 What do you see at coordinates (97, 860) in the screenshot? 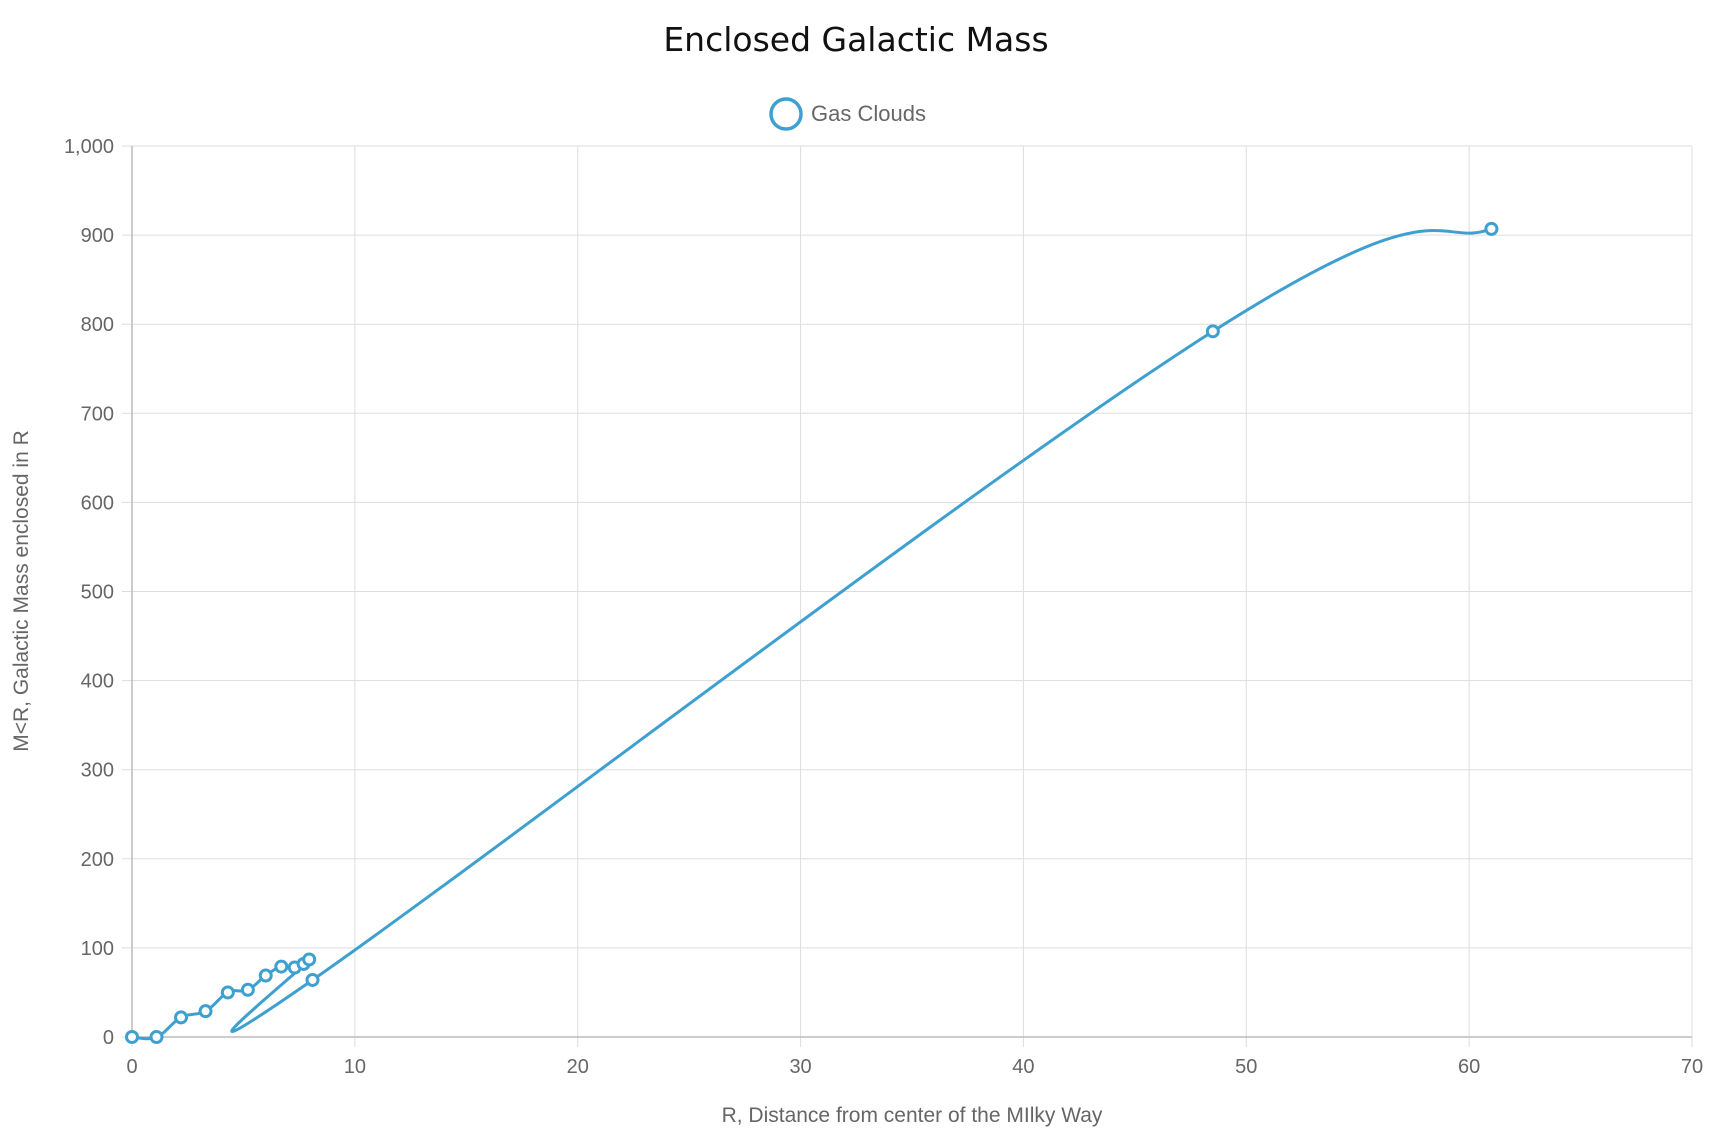
I see `y-tick-label: 200` at bounding box center [97, 860].